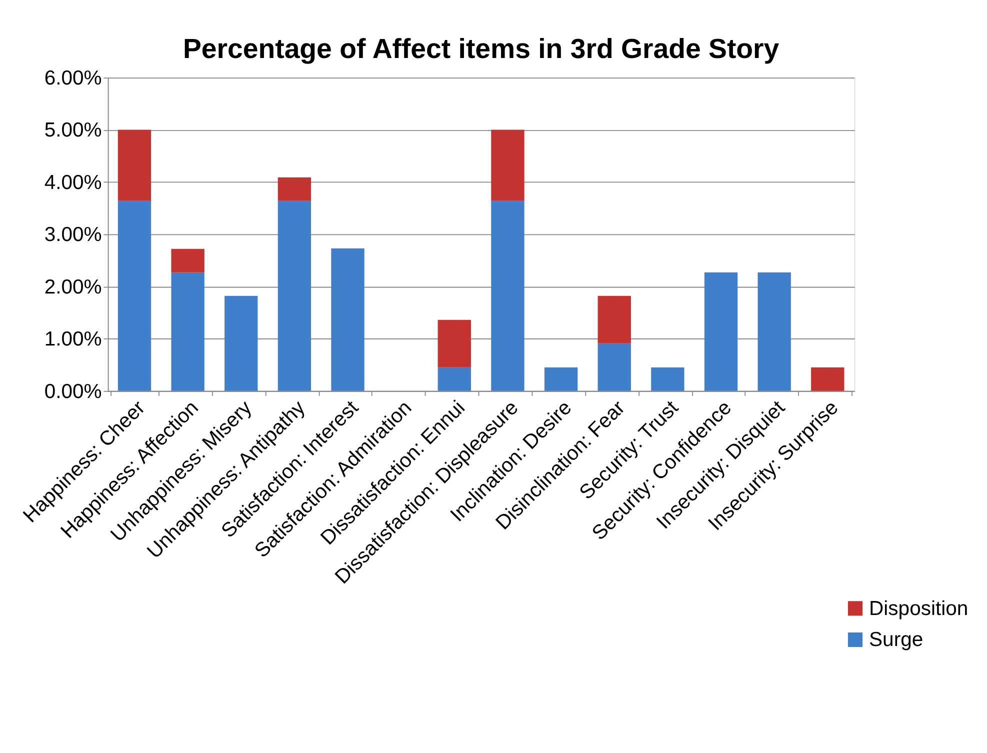 This screenshot has height=753, width=987. I want to click on y-tick-label: 5.00%, so click(73, 131).